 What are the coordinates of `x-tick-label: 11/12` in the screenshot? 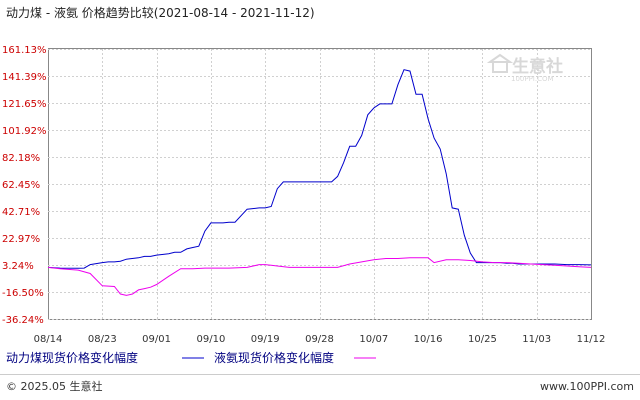 It's located at (591, 339).